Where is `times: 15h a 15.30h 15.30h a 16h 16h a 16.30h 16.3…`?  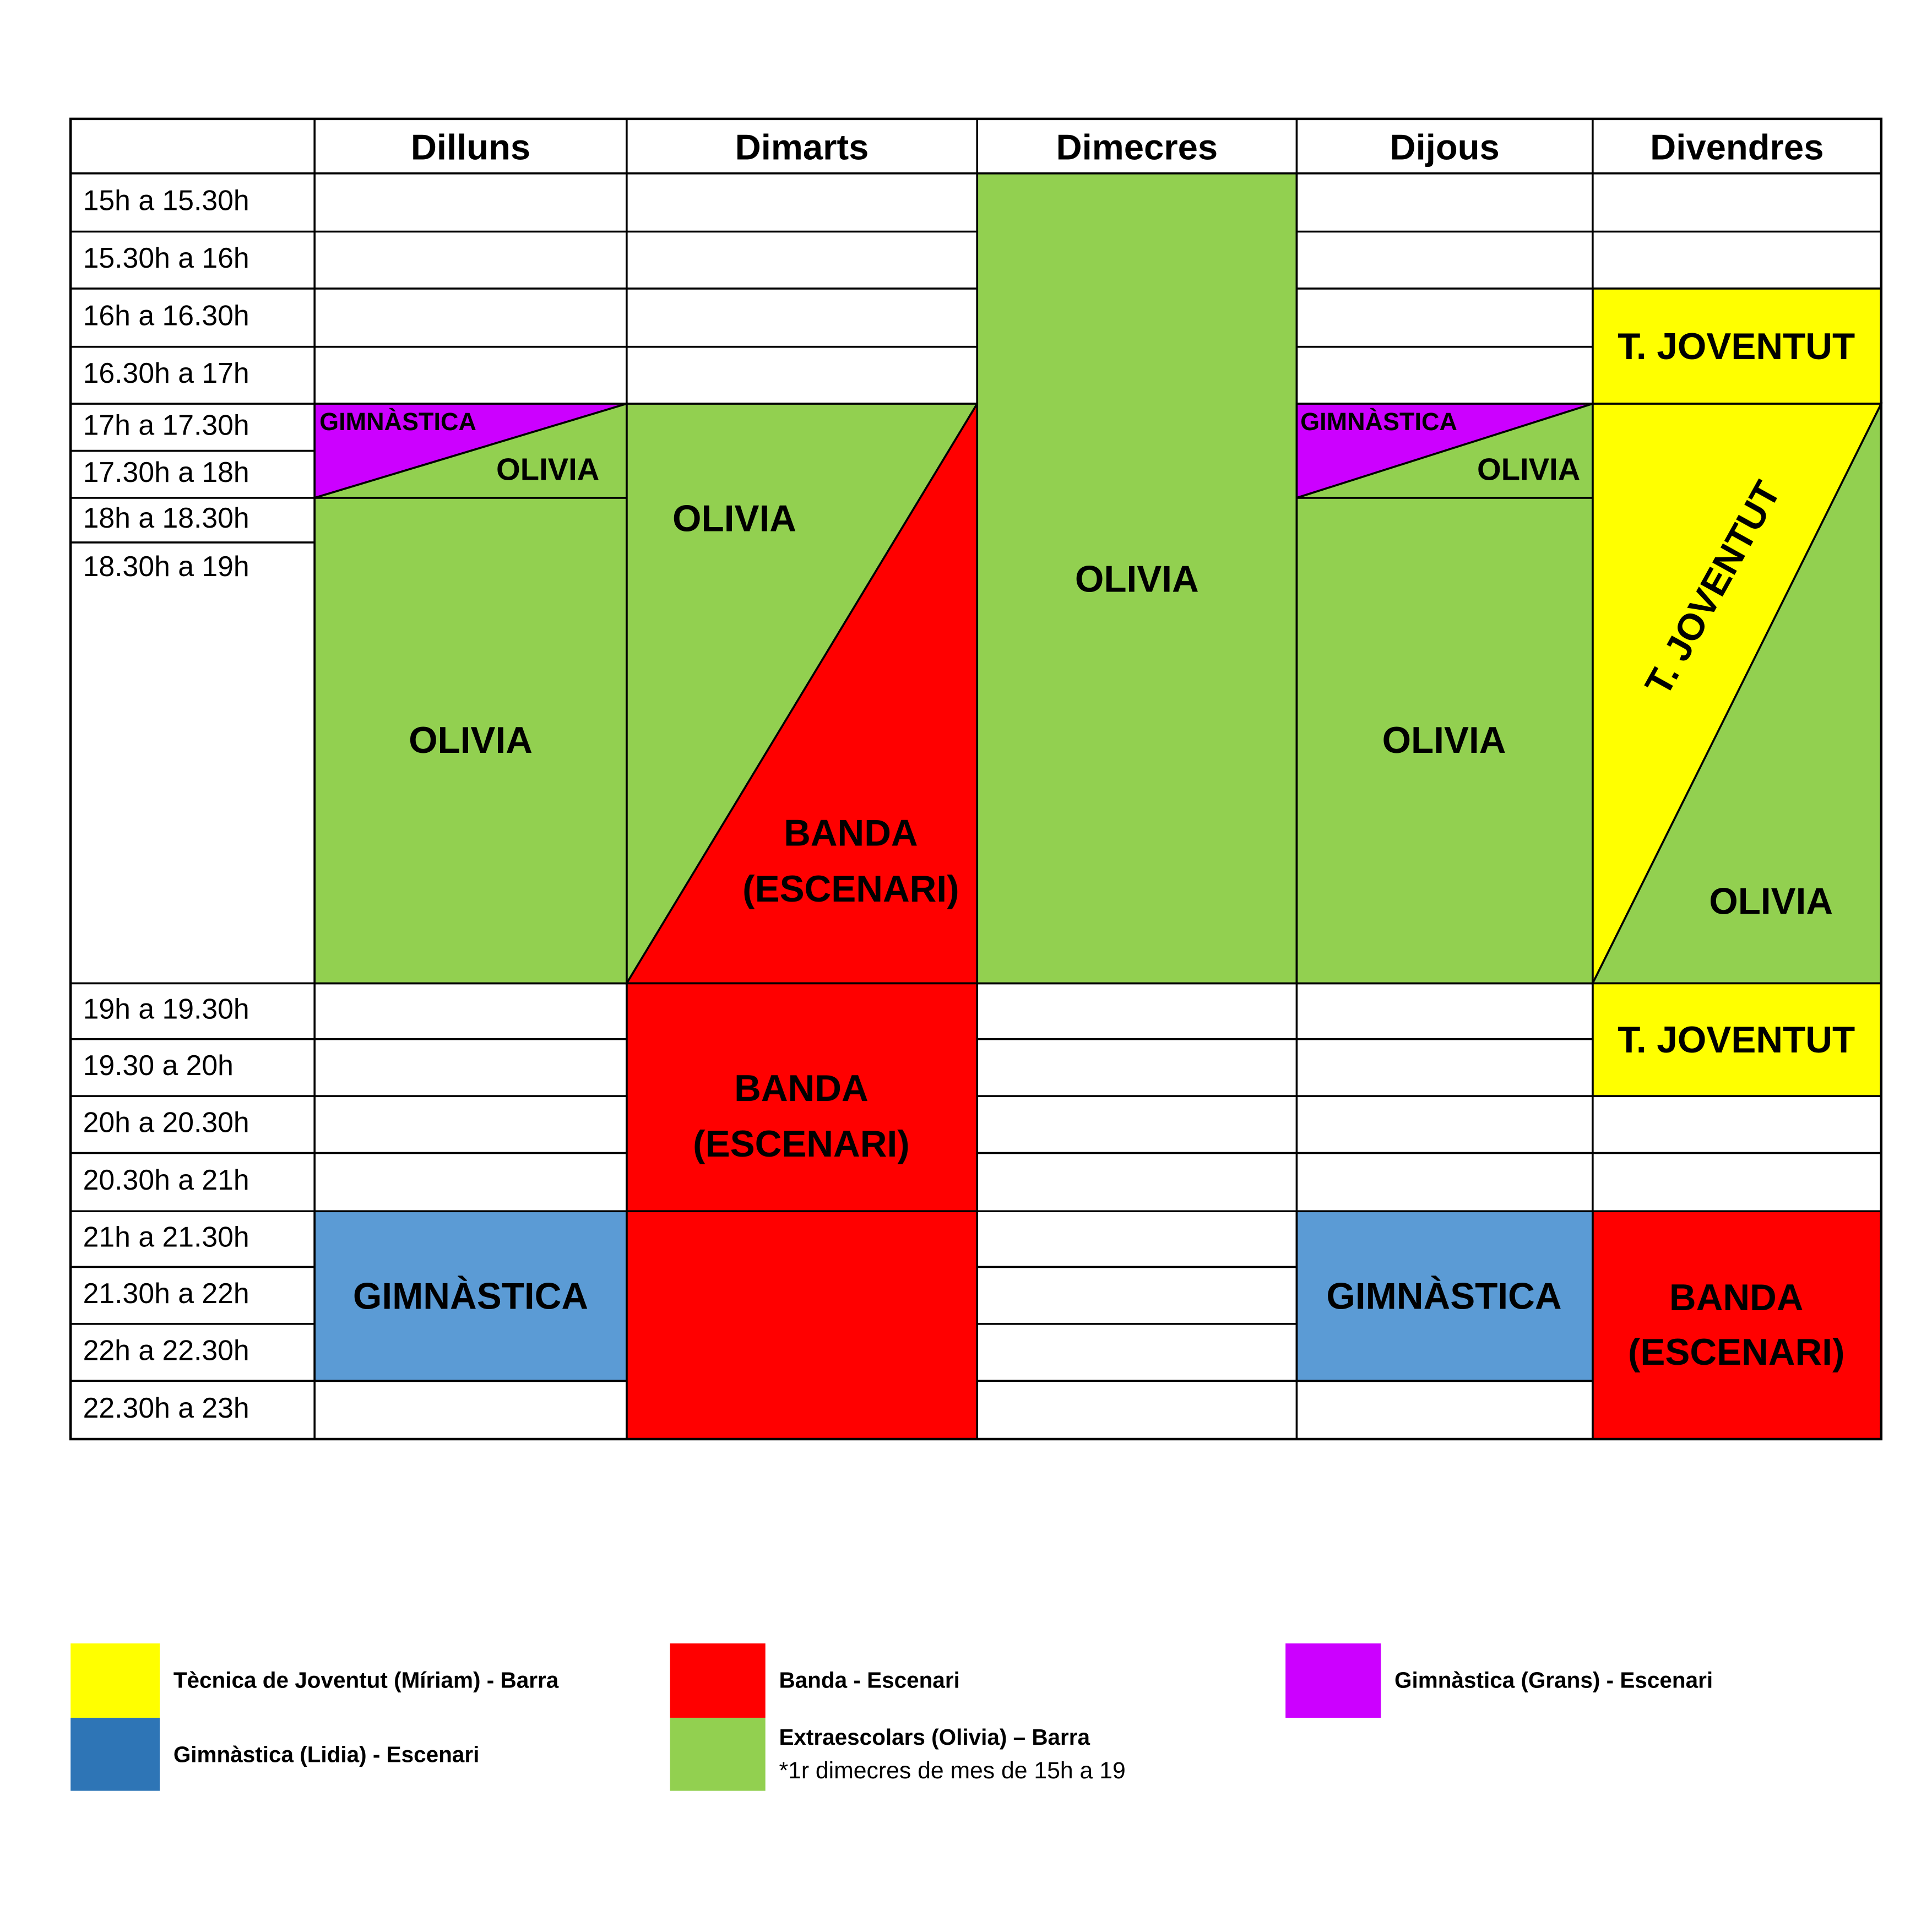
times: 15h a 15.30h 15.30h a 16h 16h a 16.30h 16.3… is located at coordinates (166, 804).